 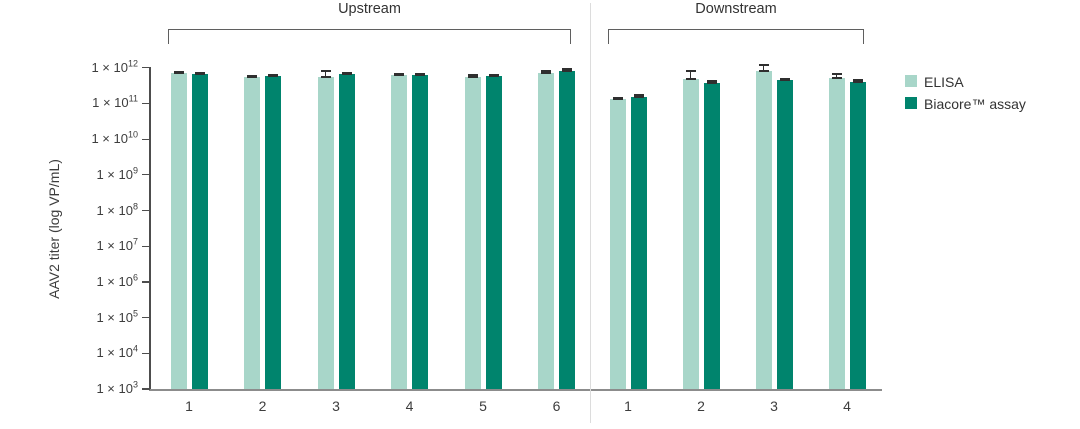 I want to click on x-axis-line, so click(x=515, y=390).